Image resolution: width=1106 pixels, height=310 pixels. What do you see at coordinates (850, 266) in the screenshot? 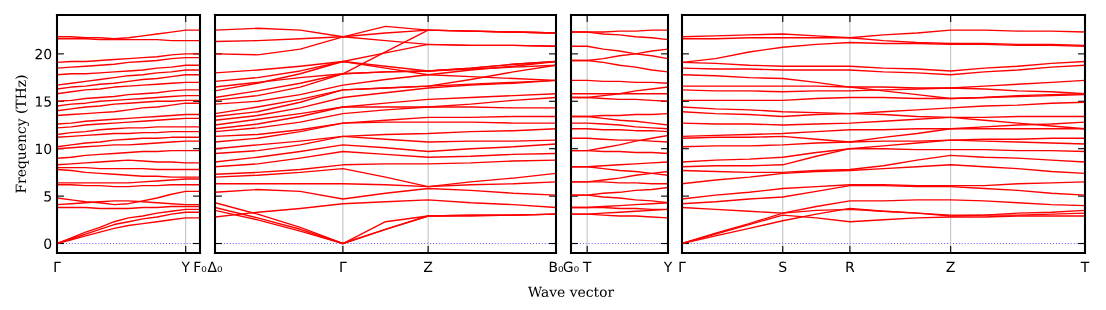
I see `x-tick-label: R` at bounding box center [850, 266].